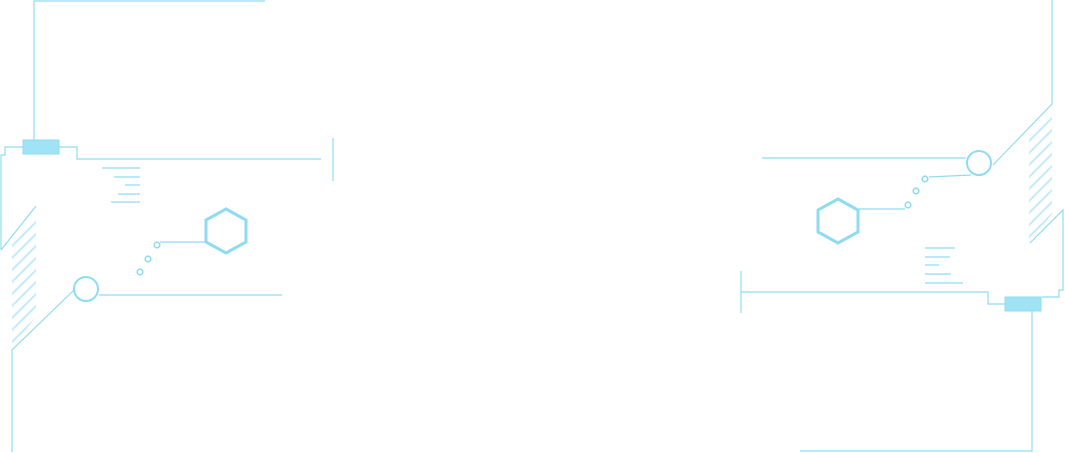  I want to click on left-solid-bar, so click(41, 147).